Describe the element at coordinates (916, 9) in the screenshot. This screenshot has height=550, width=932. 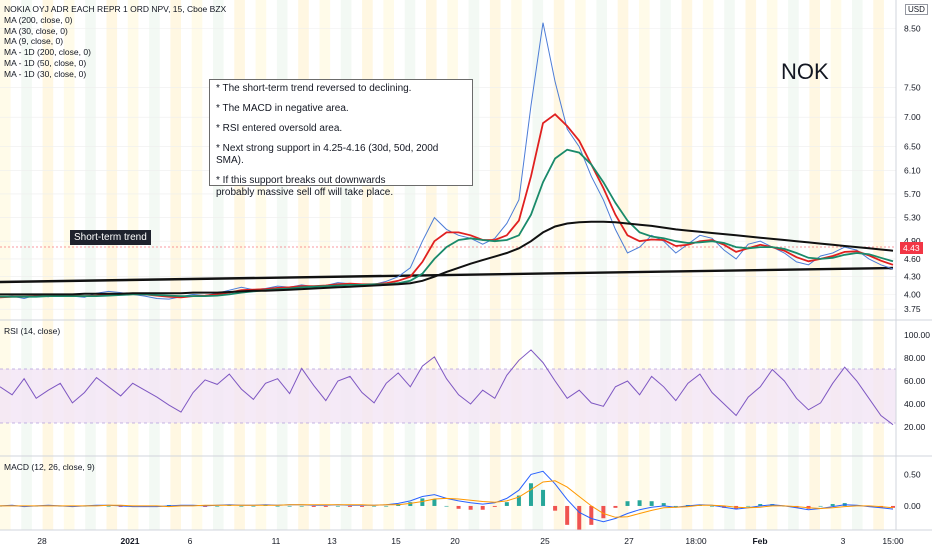
I see `currency-badge: USD` at that location.